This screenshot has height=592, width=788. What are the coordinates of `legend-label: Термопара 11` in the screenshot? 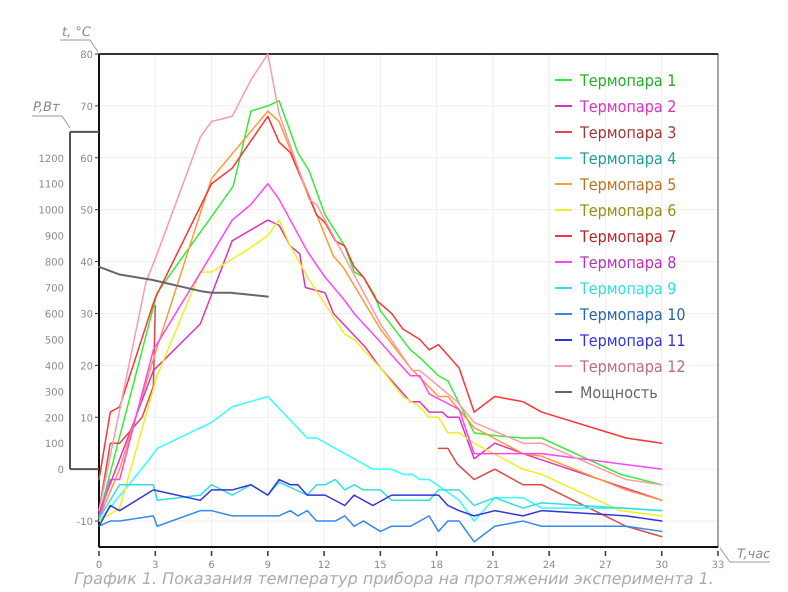 It's located at (632, 340).